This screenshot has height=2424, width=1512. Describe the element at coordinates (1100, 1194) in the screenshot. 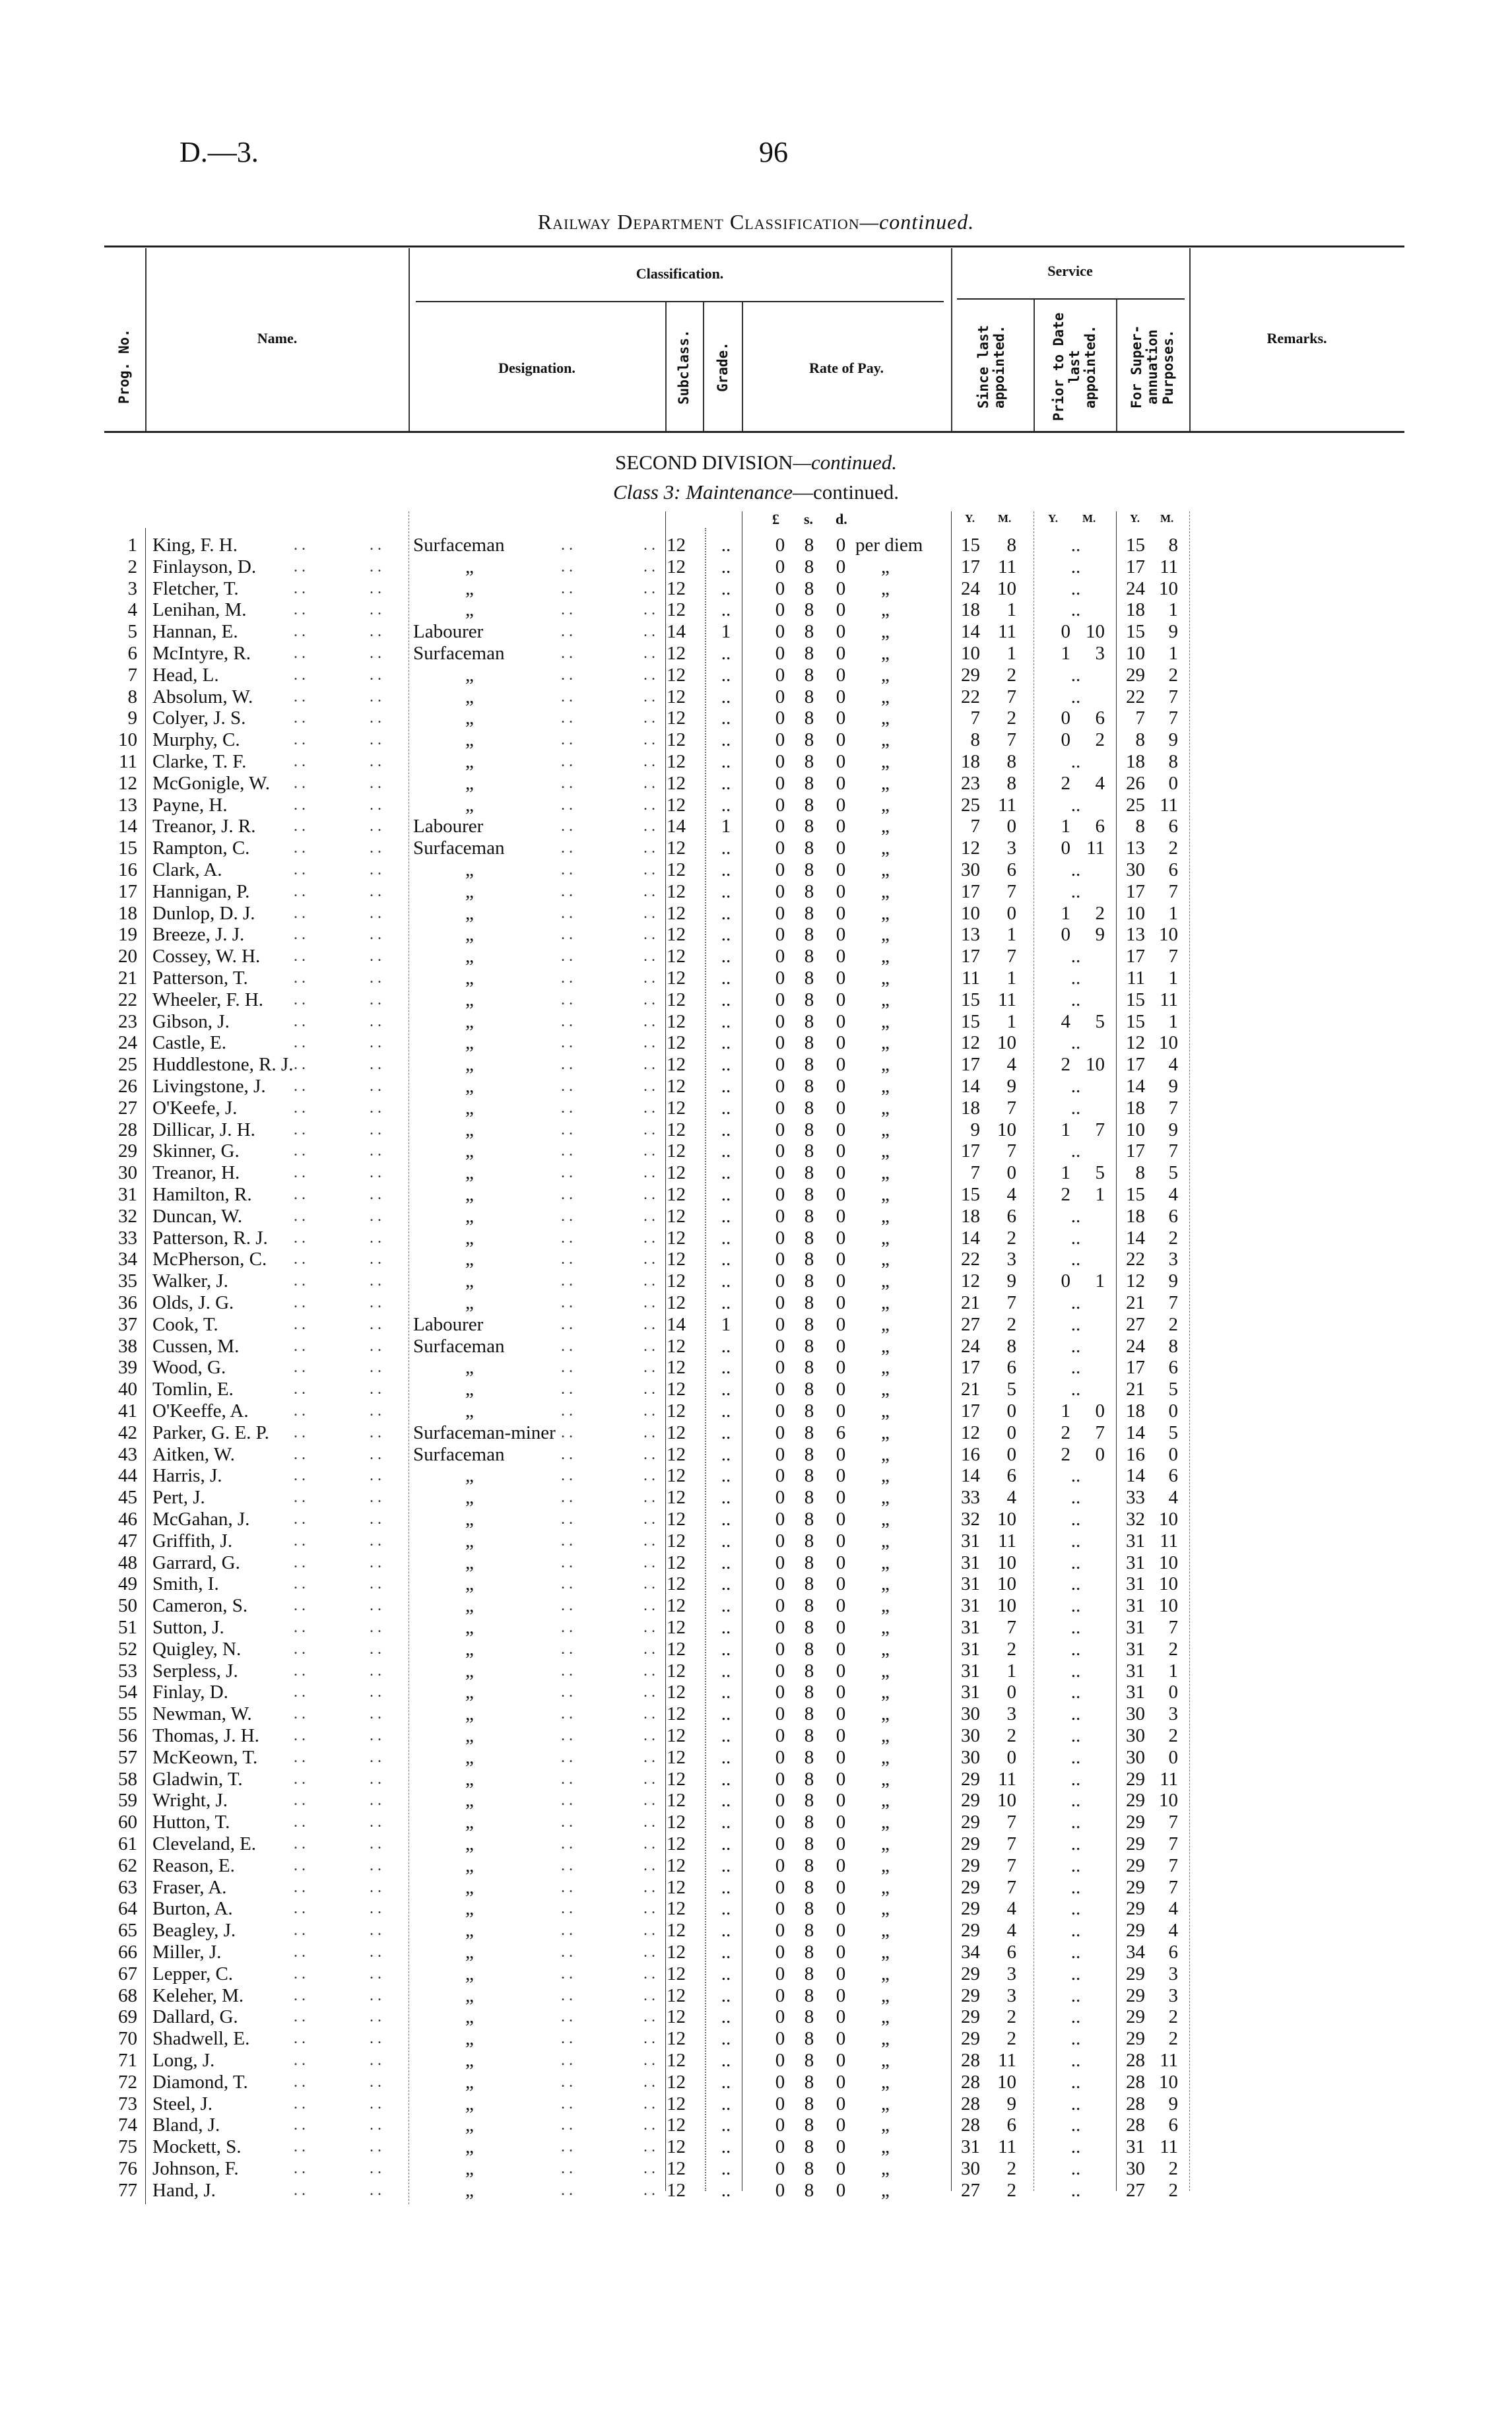

I see `prior-months: 1` at that location.